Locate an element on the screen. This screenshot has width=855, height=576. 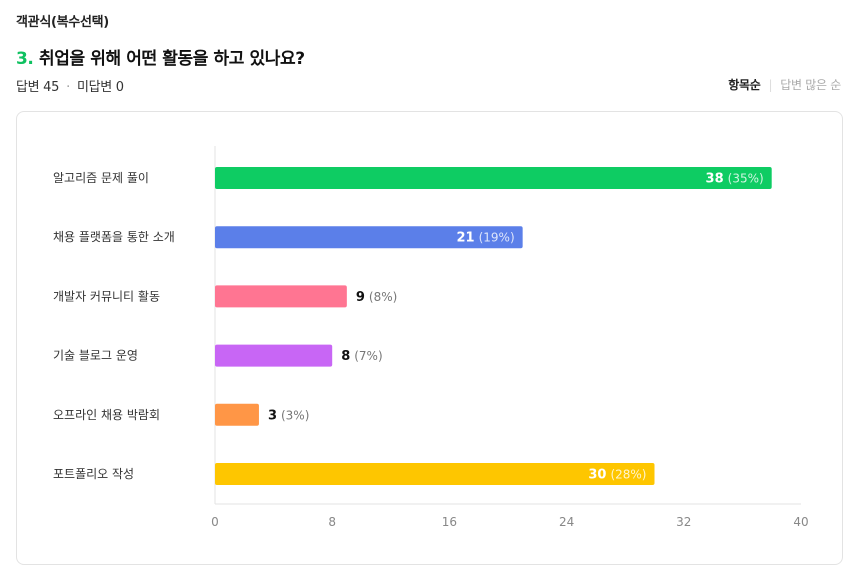
category-label: 오프라인 채용 박람회 is located at coordinates (106, 415).